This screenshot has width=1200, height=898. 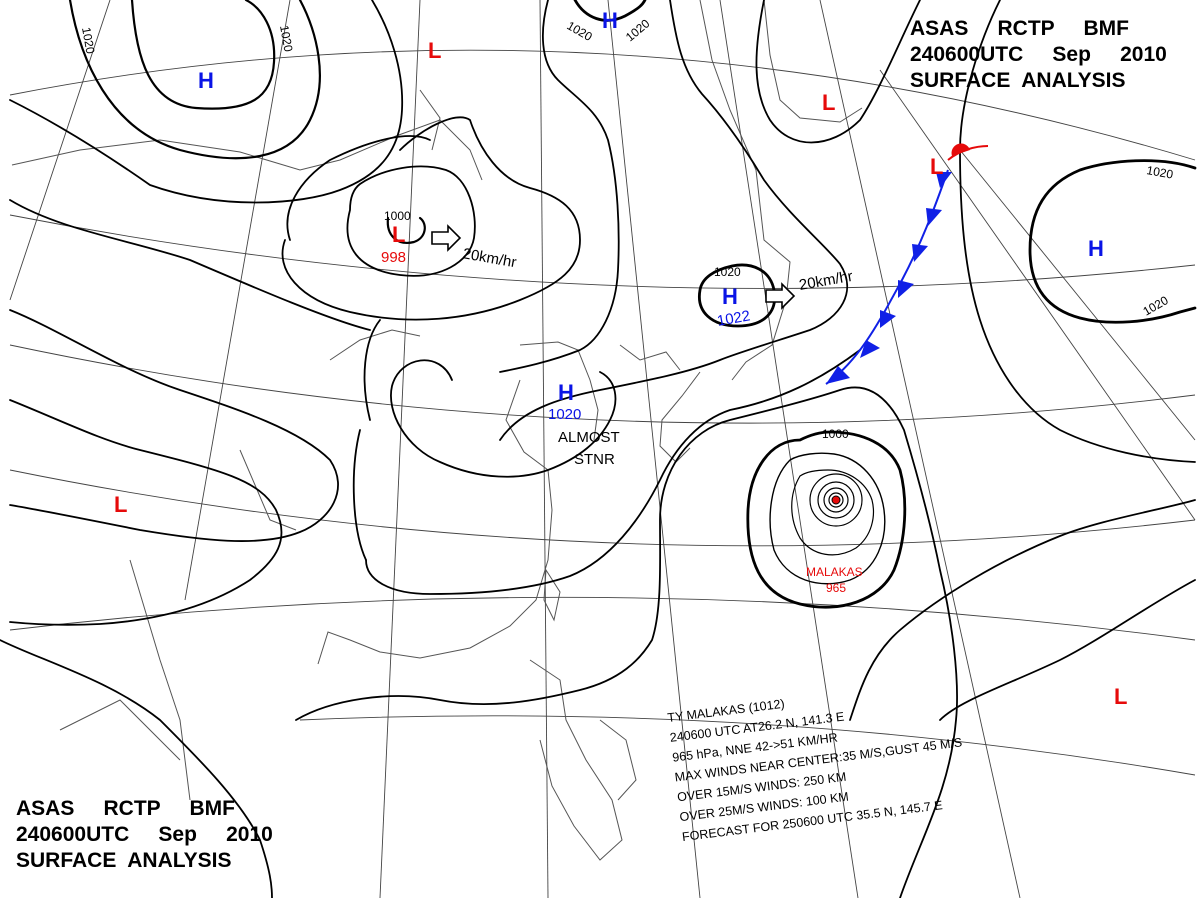 I want to click on isobar-label-1020-d: 1020, so click(x=638, y=30).